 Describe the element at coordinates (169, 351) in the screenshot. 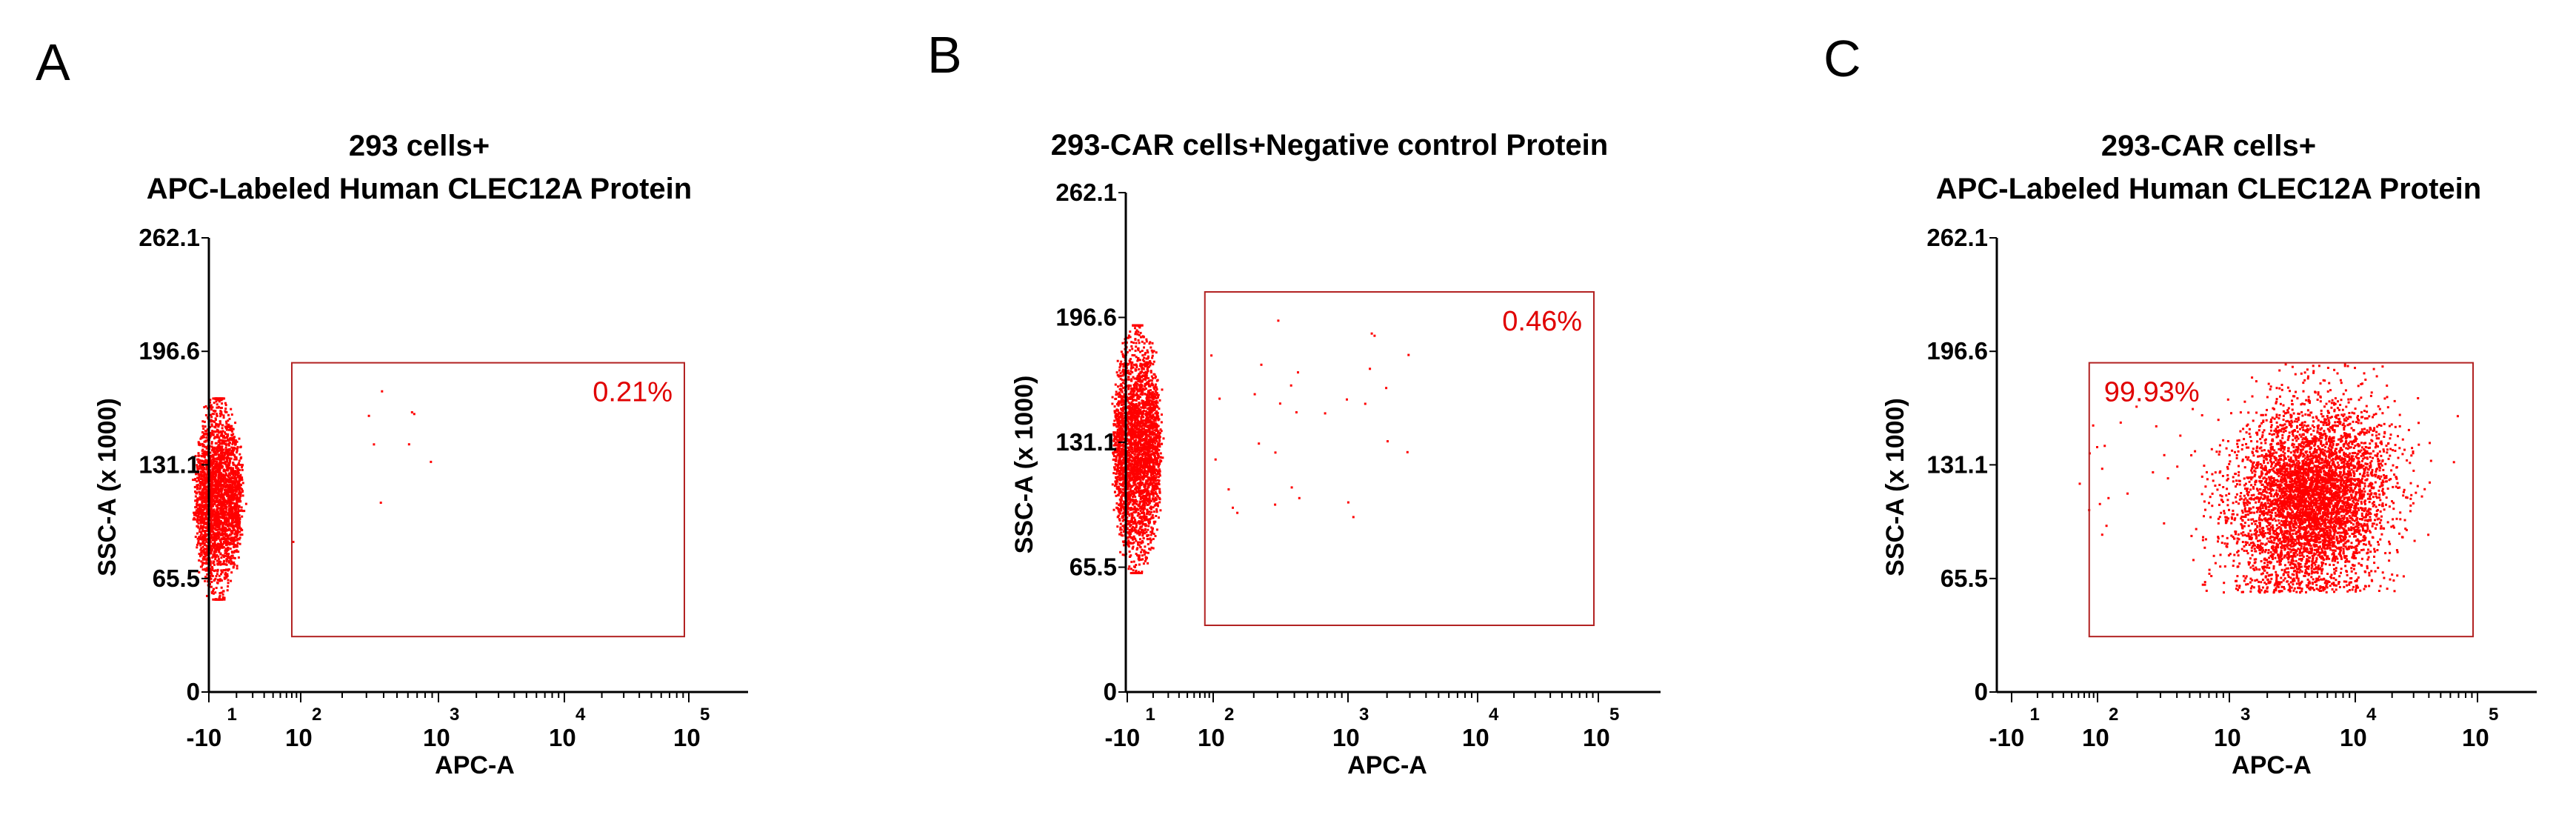

I see `y-tick-label: 196.6` at that location.